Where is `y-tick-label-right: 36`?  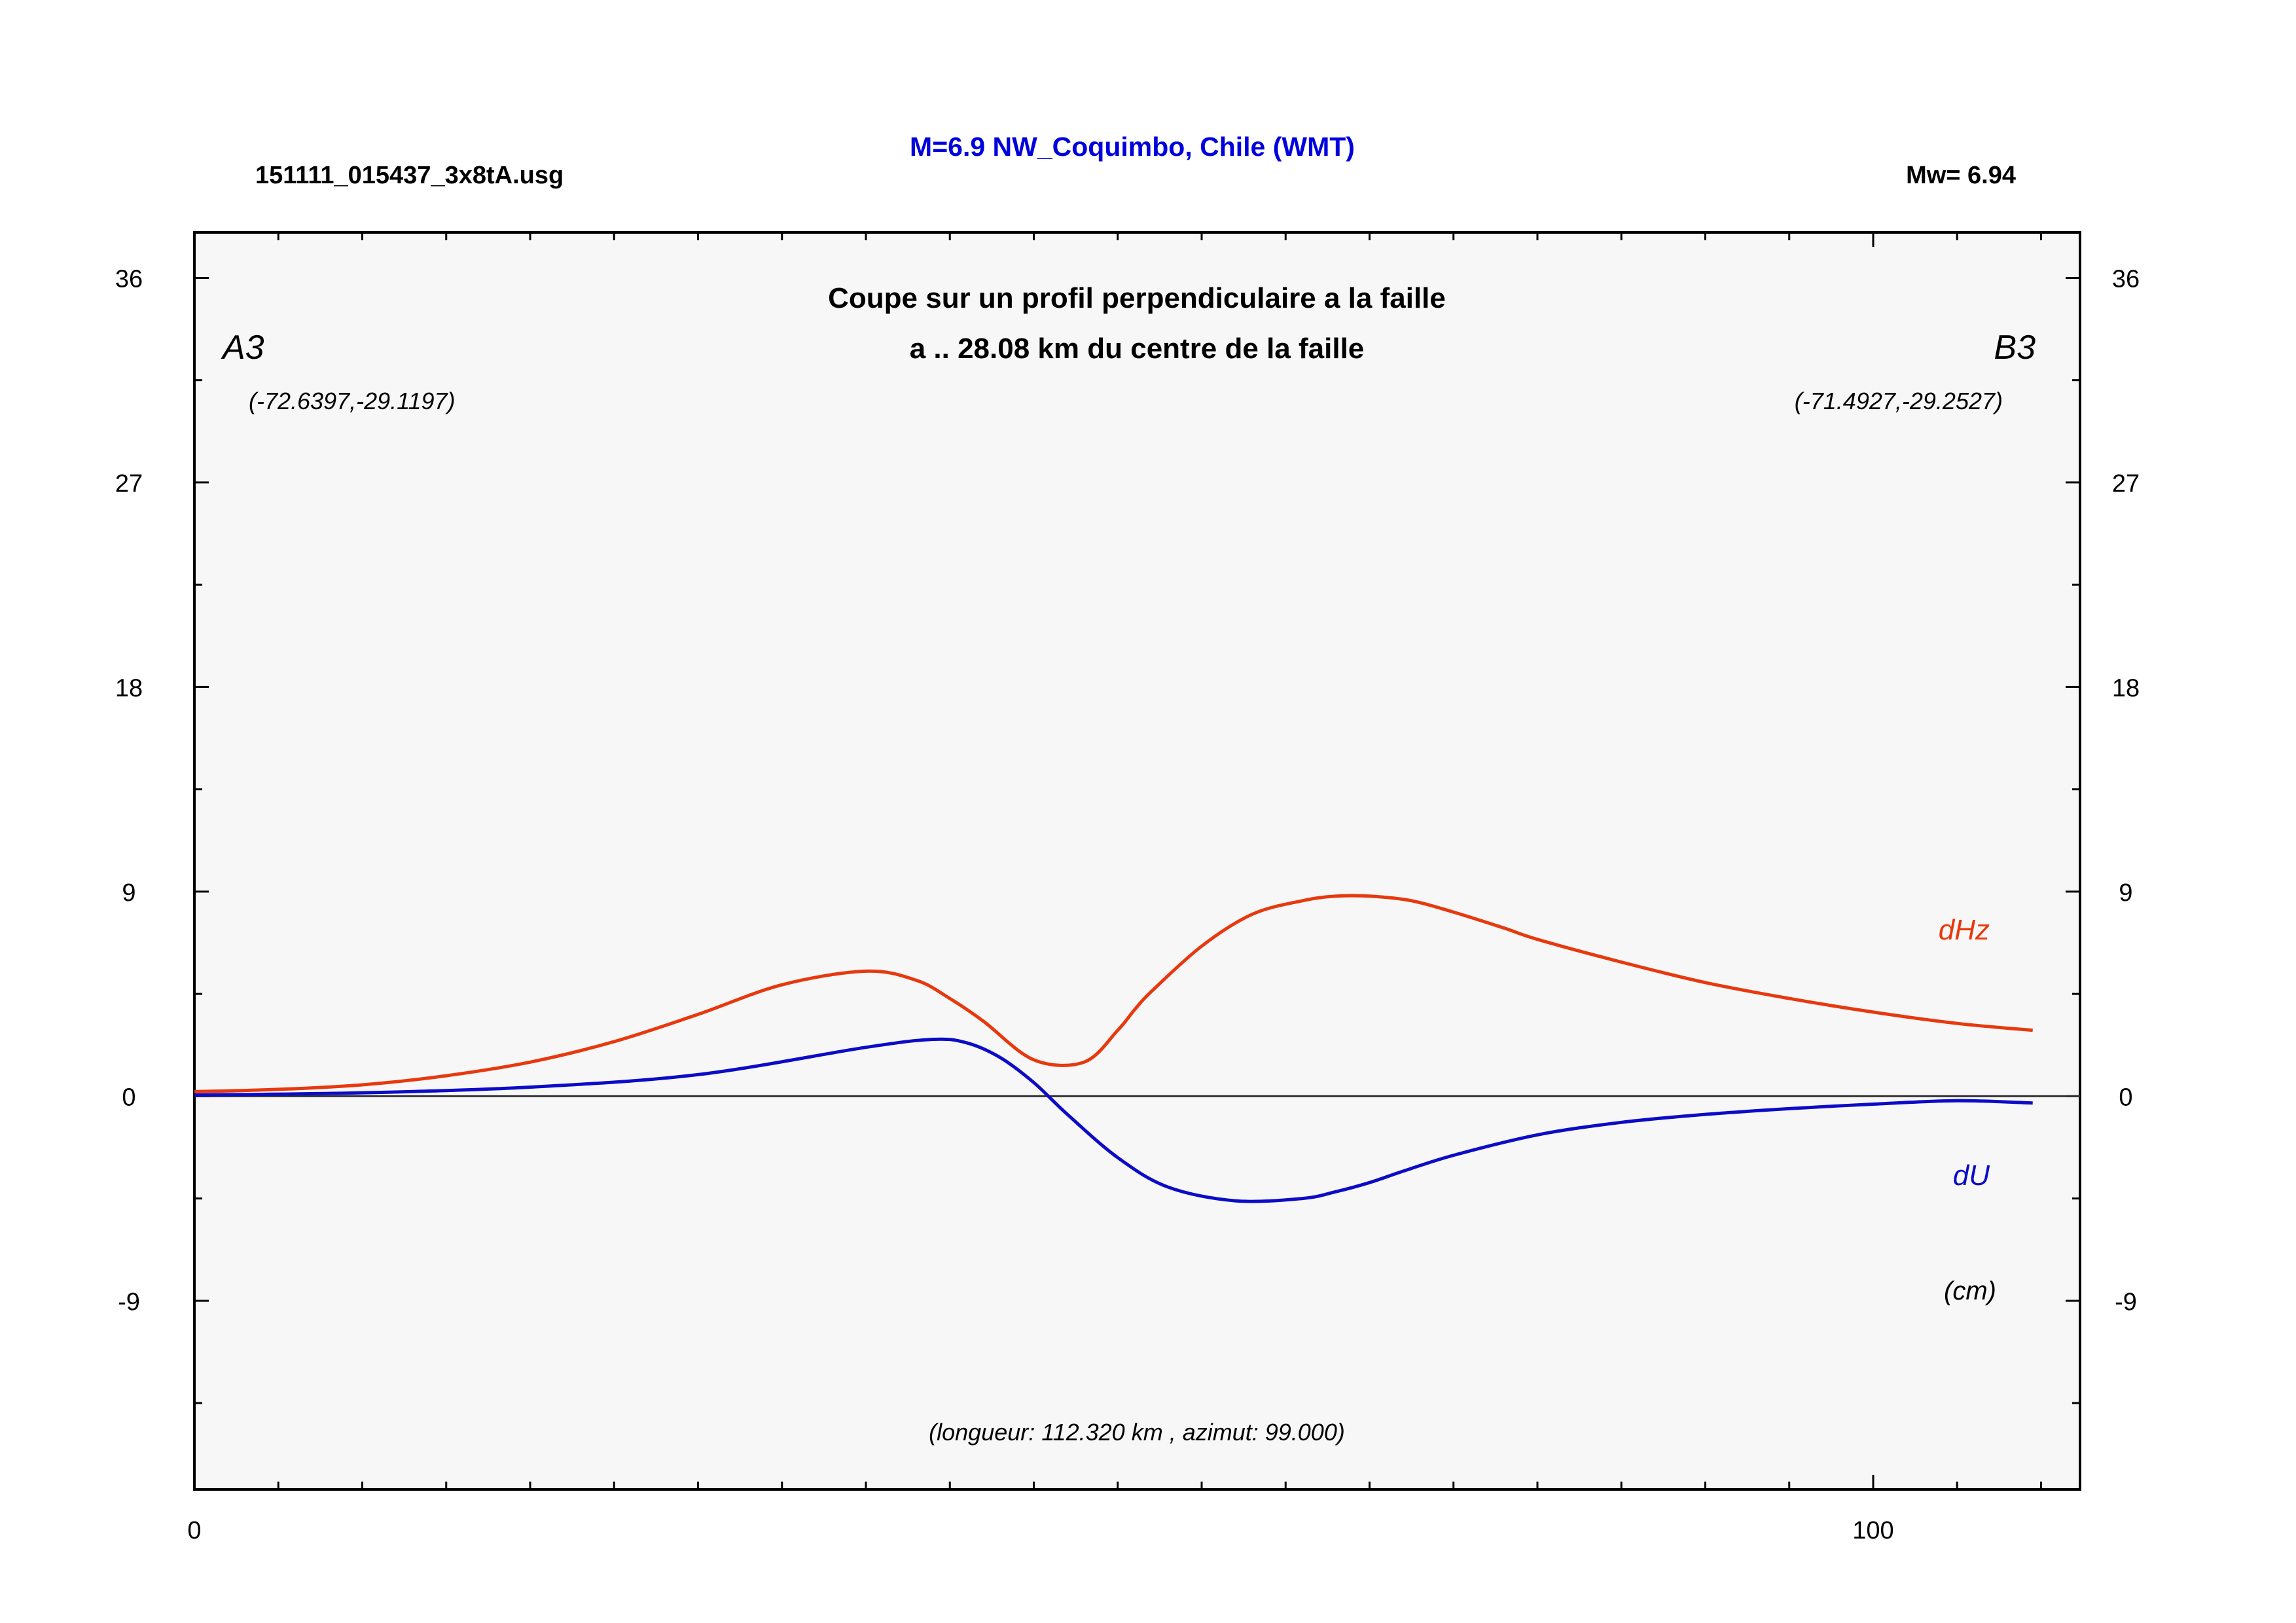 y-tick-label-right: 36 is located at coordinates (2126, 279).